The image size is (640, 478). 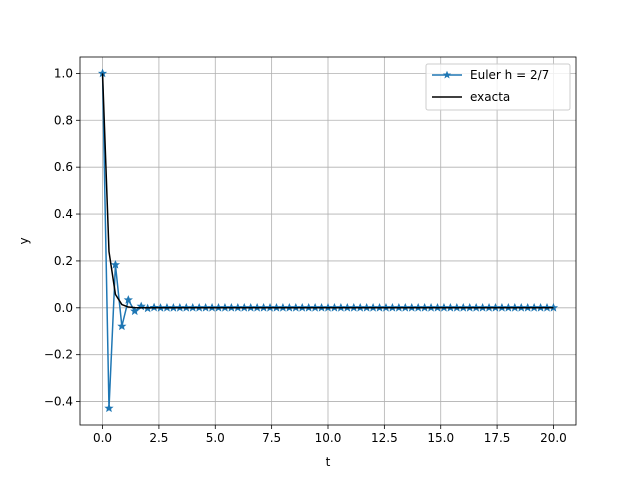 I want to click on y-tick-label: 1.0, so click(x=63, y=73).